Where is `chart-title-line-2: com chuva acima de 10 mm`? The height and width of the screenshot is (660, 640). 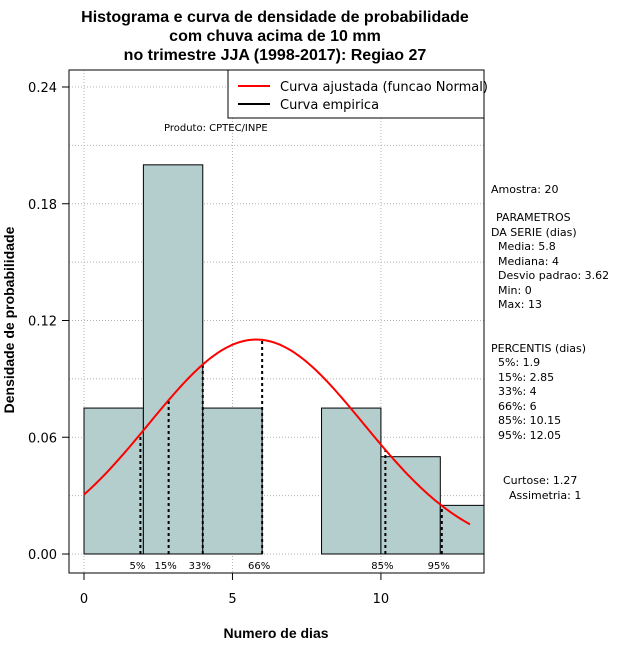 chart-title-line-2: com chuva acima de 10 mm is located at coordinates (275, 36).